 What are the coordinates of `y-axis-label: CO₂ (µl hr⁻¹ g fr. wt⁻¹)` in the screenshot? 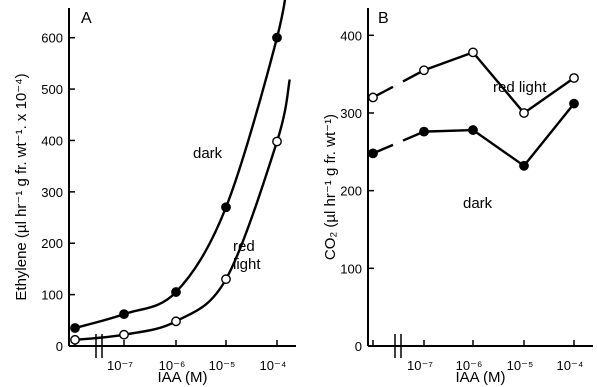 It's located at (330, 187).